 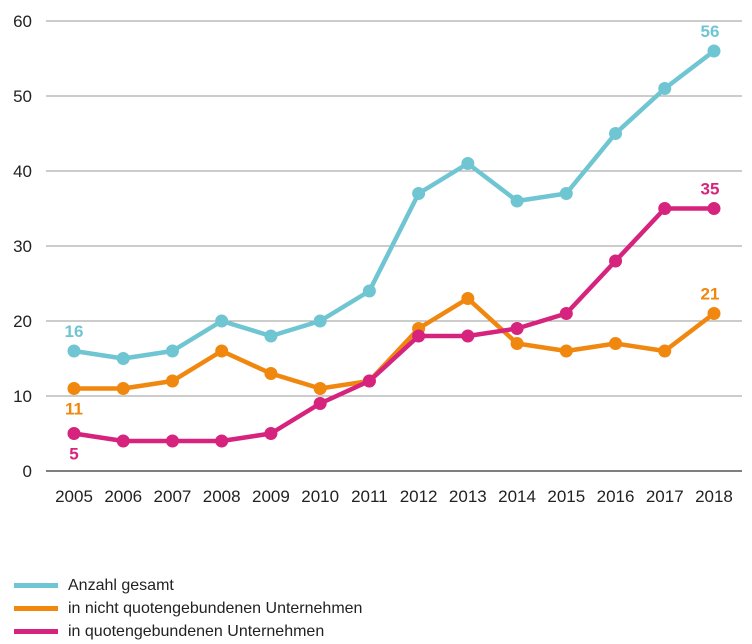 I want to click on y-tick-label: 0, so click(x=27, y=471).